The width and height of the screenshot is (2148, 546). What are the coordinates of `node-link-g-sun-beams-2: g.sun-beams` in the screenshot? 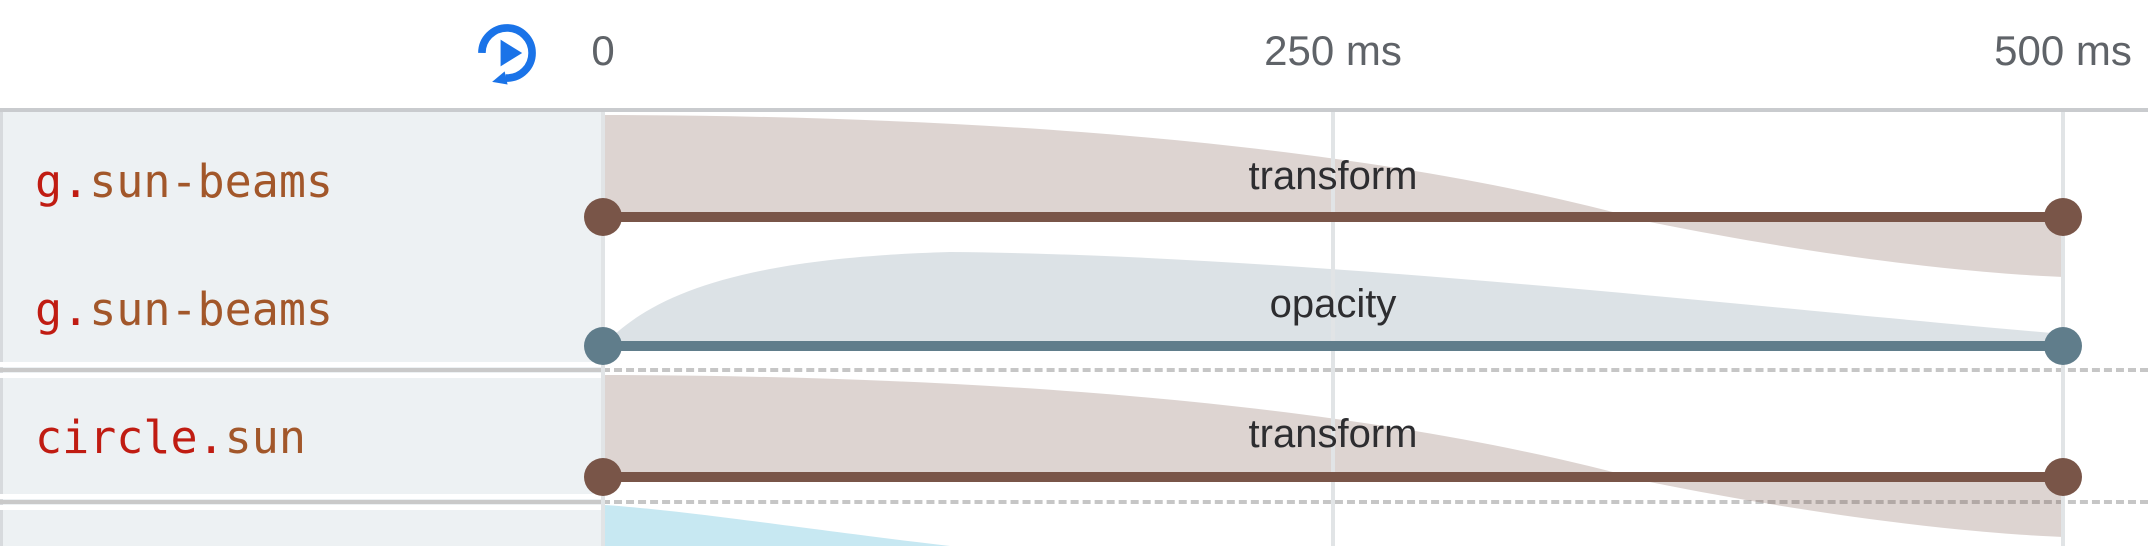 It's located at (184, 310).